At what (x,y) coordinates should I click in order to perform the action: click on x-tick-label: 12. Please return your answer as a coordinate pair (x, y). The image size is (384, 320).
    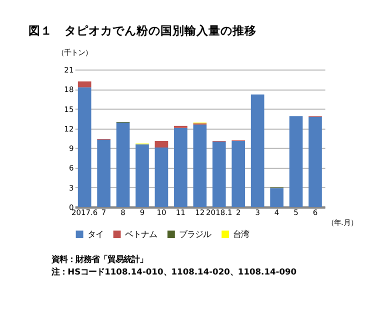
    Looking at the image, I should click on (200, 212).